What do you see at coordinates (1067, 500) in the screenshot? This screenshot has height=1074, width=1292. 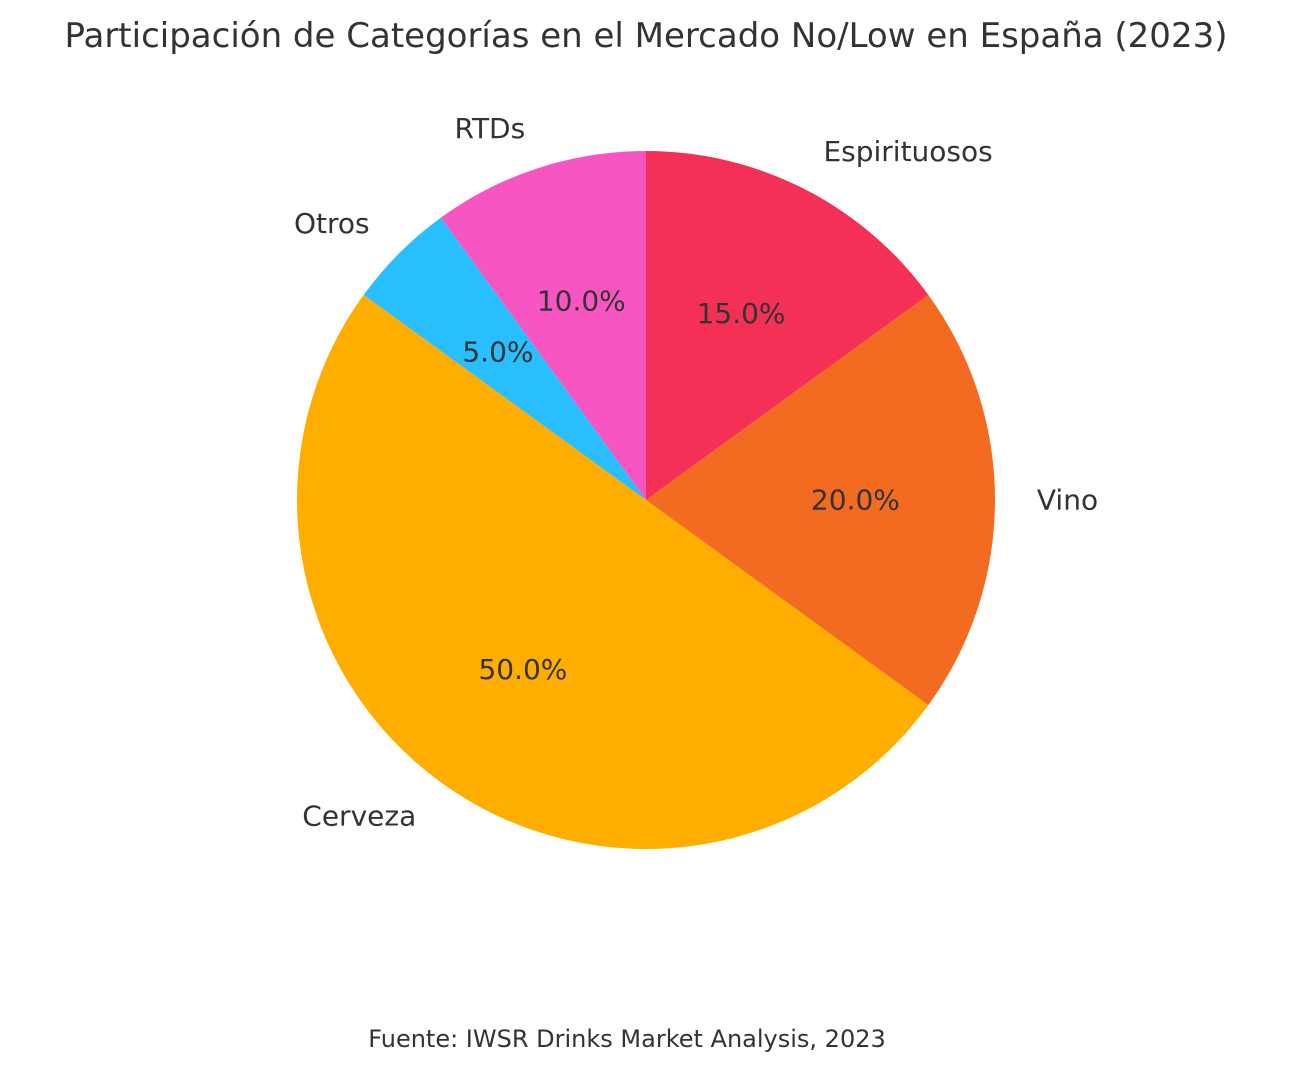 I see `slice-label-vino: Vino` at bounding box center [1067, 500].